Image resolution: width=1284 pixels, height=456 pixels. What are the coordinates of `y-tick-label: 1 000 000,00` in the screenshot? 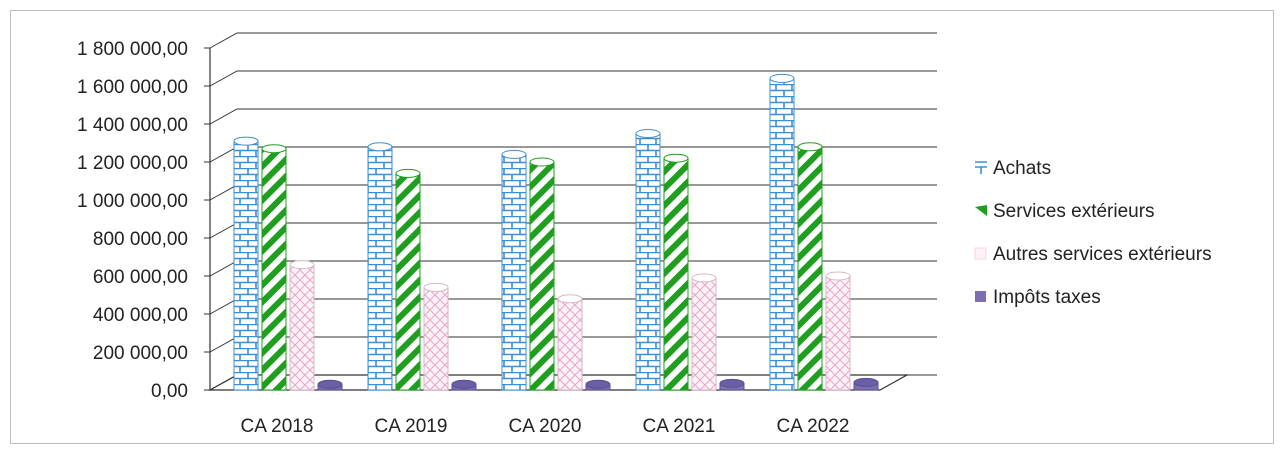 It's located at (132, 201).